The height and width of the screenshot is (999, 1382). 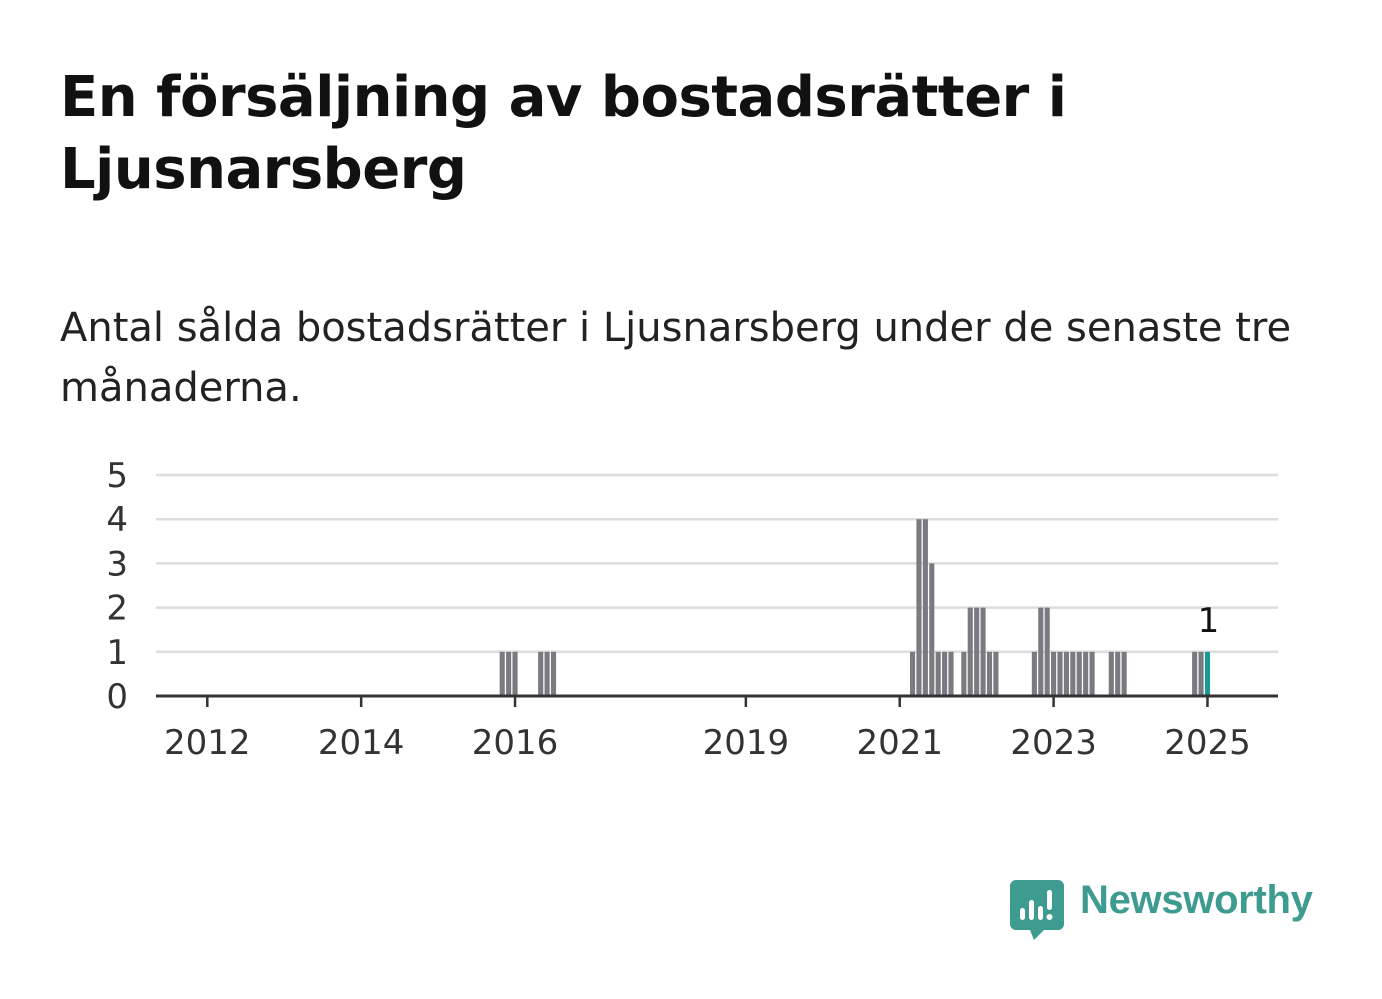 I want to click on y-tick-label: 4, so click(x=117, y=520).